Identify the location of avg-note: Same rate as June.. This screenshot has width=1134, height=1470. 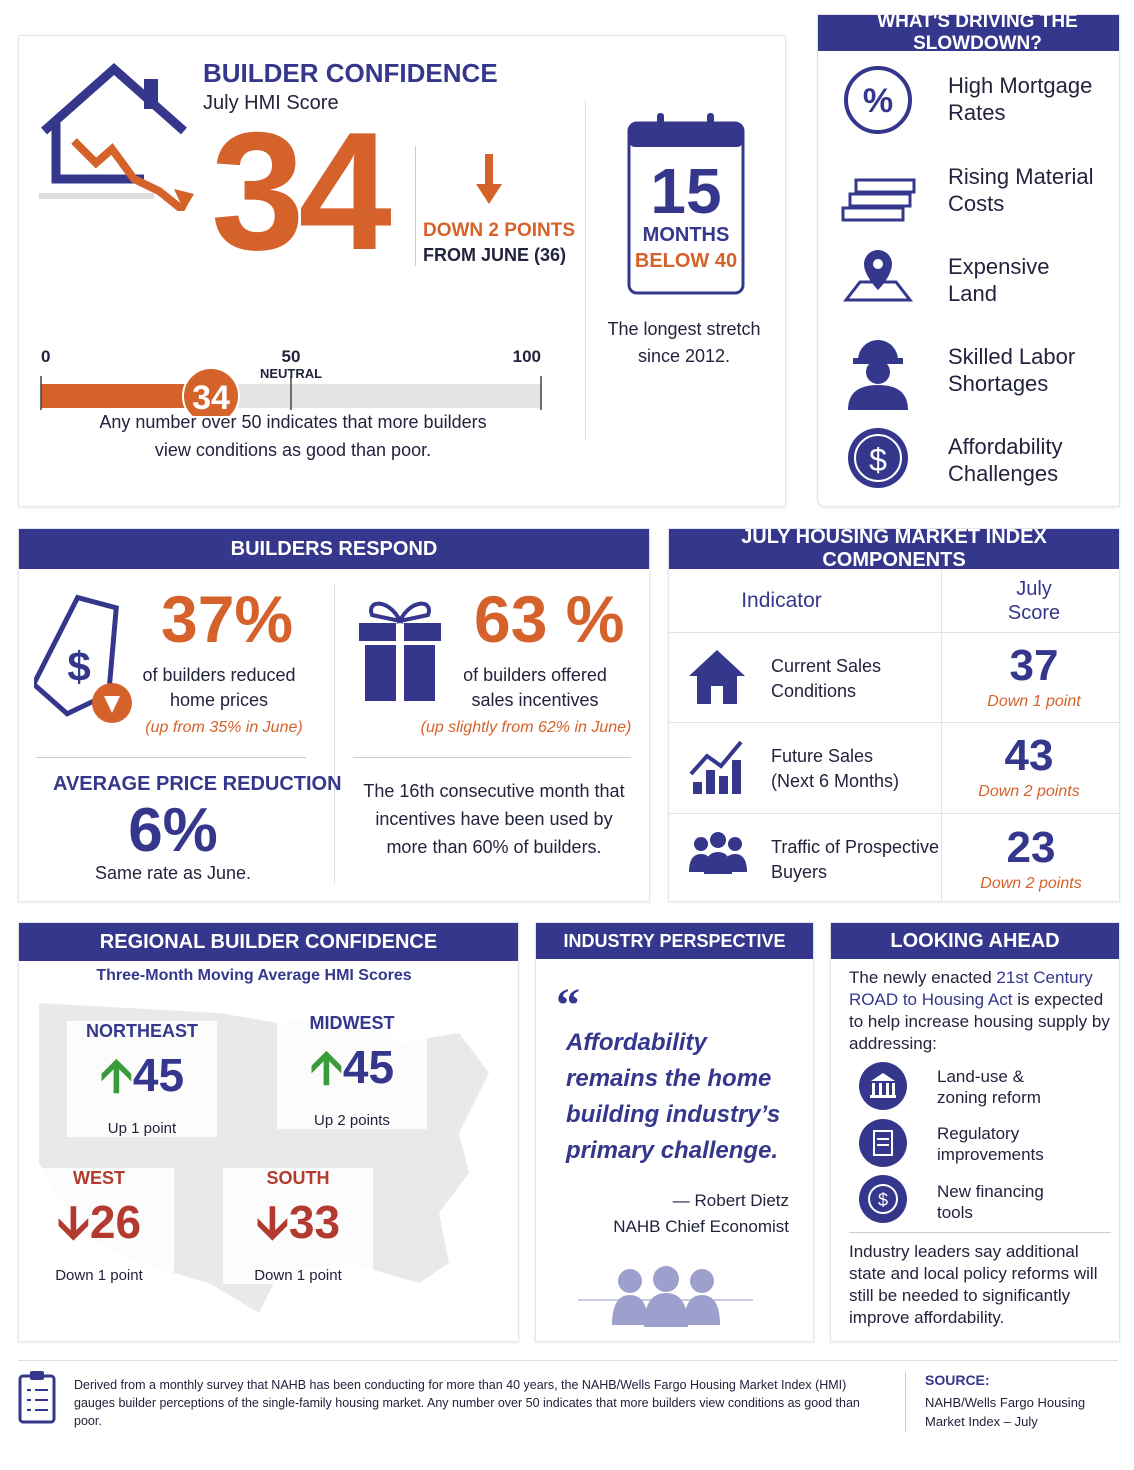
(173, 873).